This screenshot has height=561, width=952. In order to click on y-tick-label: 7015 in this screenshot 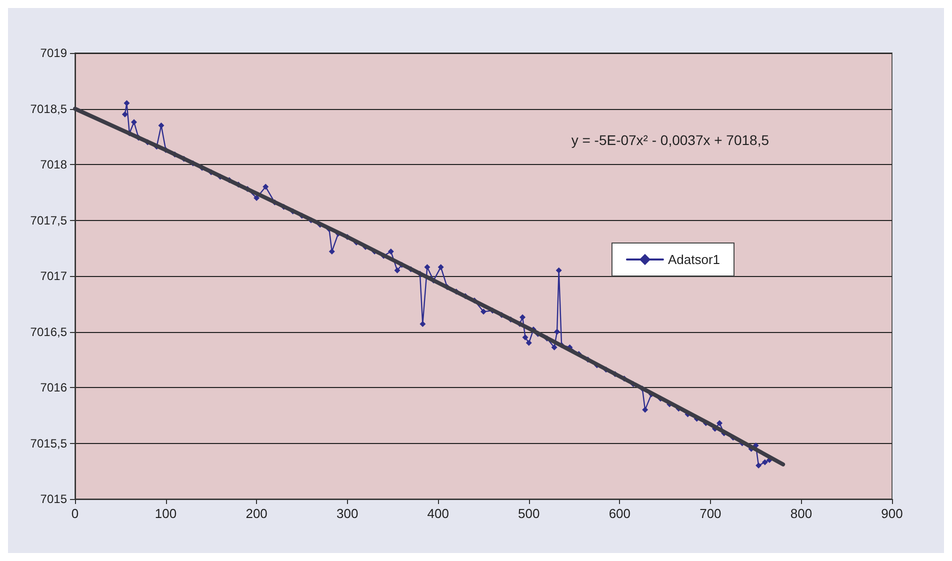, I will do `click(54, 499)`.